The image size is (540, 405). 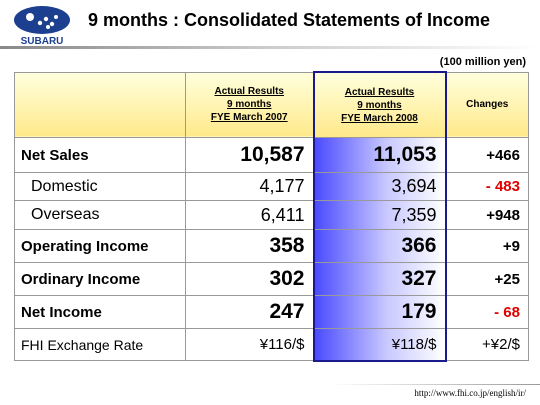 I want to click on table-row: Operating Income 358 366 +9, so click(x=271, y=246).